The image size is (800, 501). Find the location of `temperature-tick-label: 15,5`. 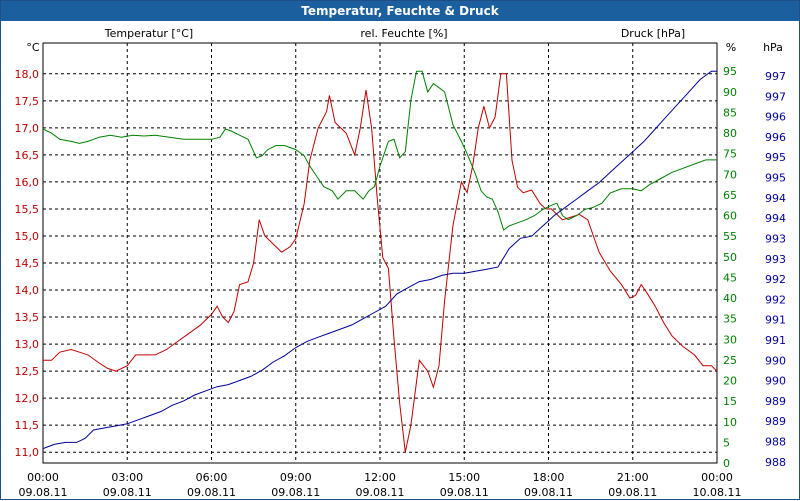

temperature-tick-label: 15,5 is located at coordinates (27, 209).